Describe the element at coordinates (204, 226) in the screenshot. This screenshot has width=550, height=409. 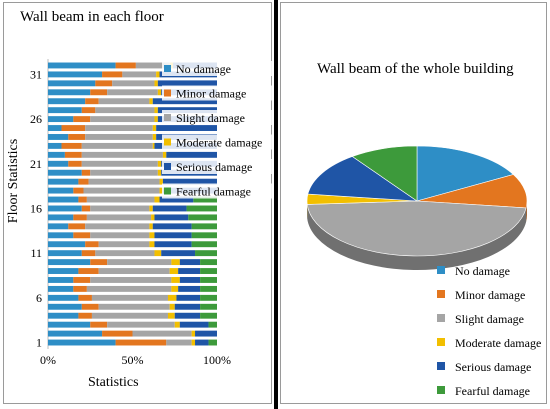
I see `bar-floor-14-fearful-damage` at that location.